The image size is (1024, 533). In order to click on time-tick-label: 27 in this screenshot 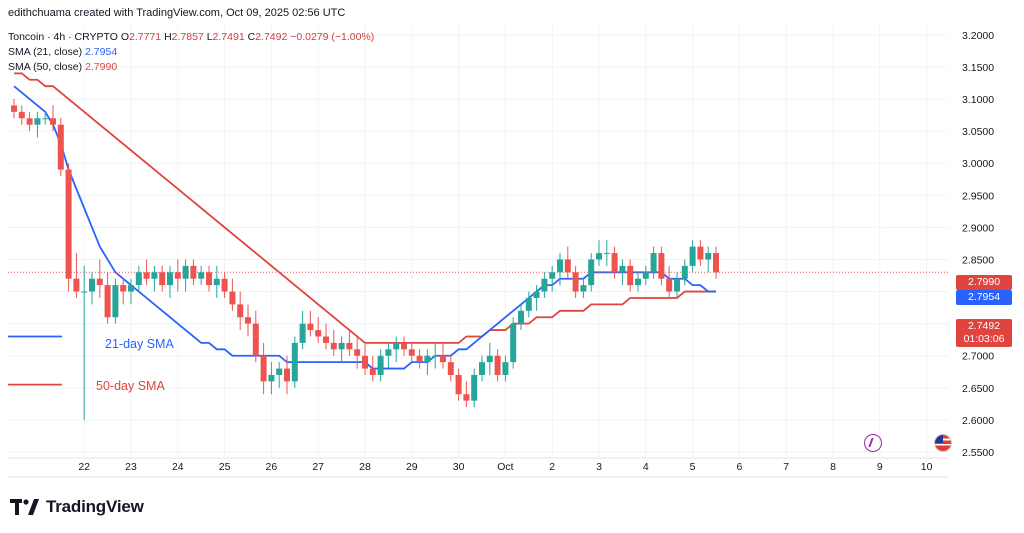, I will do `click(318, 467)`.